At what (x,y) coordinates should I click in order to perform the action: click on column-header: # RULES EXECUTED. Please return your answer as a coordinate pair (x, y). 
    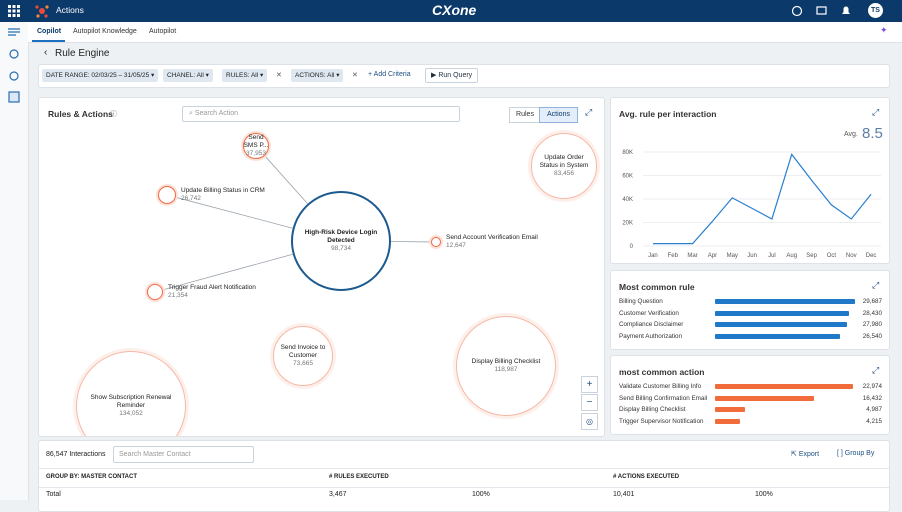
    Looking at the image, I should click on (359, 477).